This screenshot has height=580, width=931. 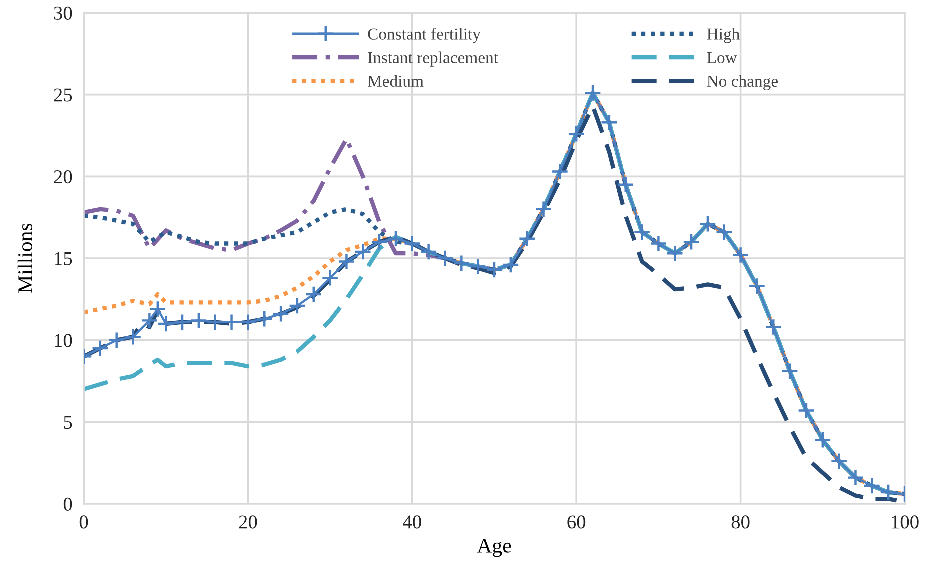 What do you see at coordinates (68, 423) in the screenshot?
I see `y-tick-label: 5` at bounding box center [68, 423].